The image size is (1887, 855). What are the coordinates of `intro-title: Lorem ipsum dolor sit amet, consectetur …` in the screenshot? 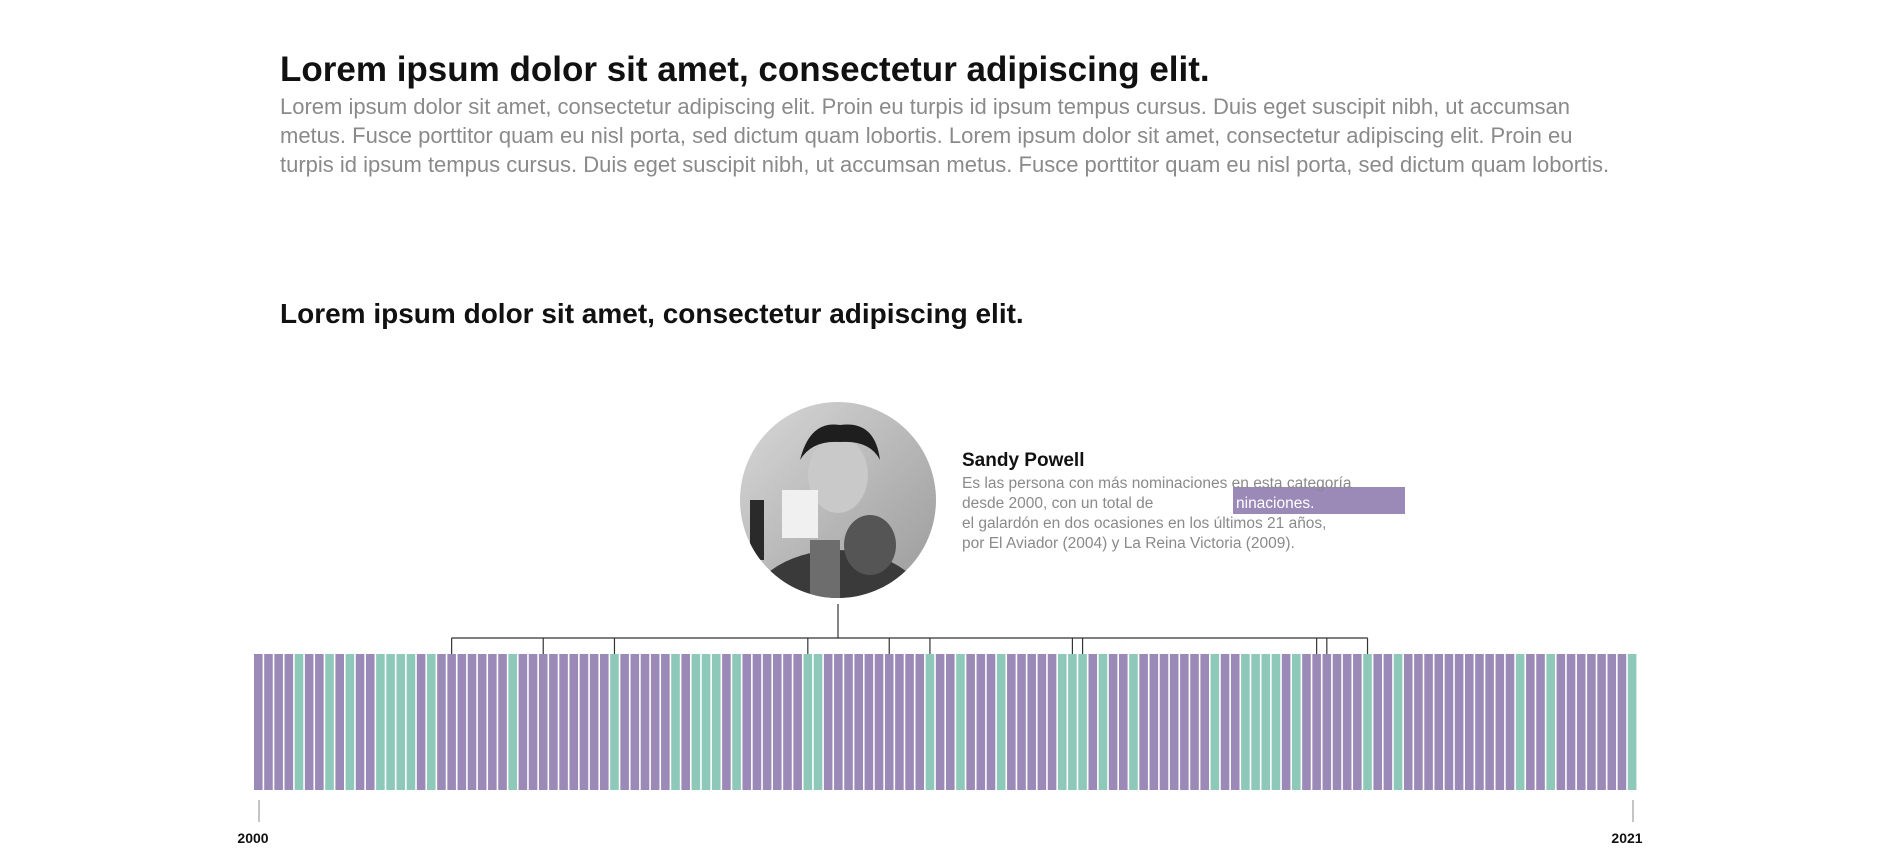 It's located at (745, 69).